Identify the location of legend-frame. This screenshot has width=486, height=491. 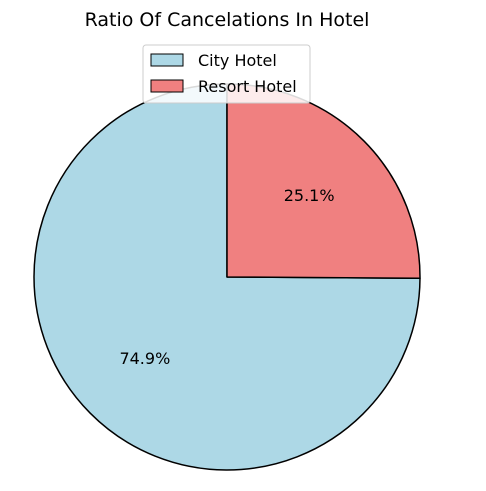
(226, 74).